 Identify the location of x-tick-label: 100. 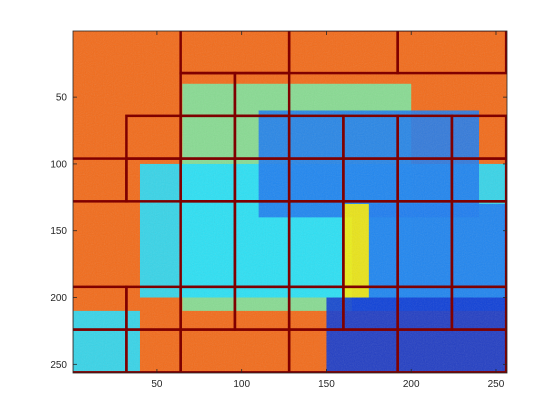
(241, 384).